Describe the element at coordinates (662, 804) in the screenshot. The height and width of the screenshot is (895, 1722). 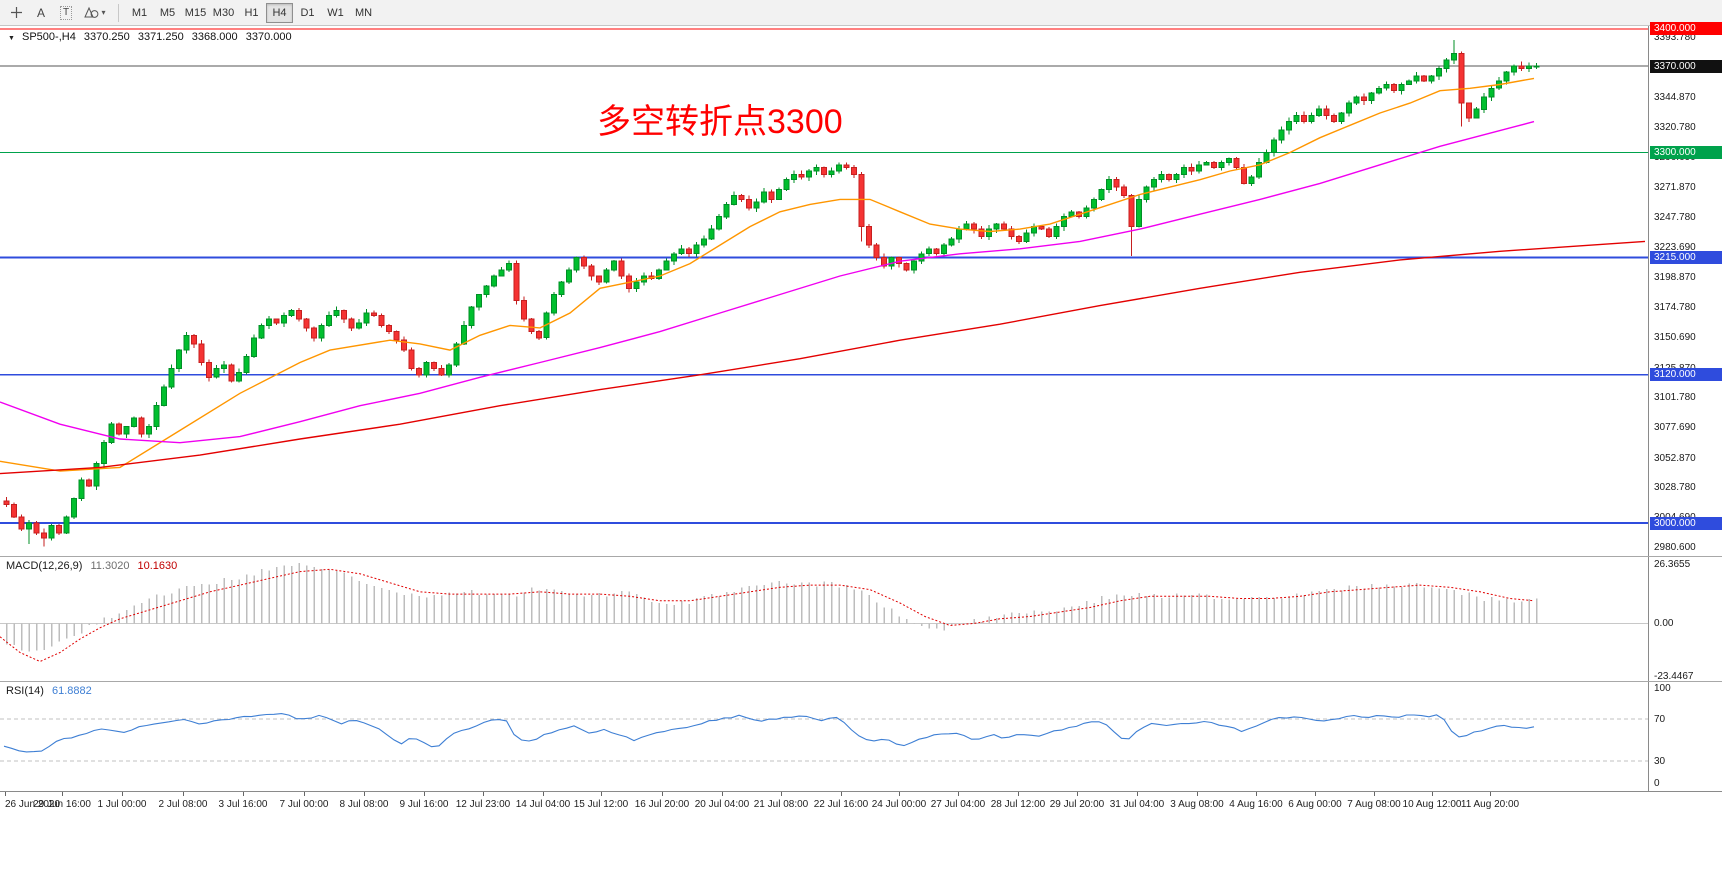
I see `time-axis-label: 16 Jul 20:00` at that location.